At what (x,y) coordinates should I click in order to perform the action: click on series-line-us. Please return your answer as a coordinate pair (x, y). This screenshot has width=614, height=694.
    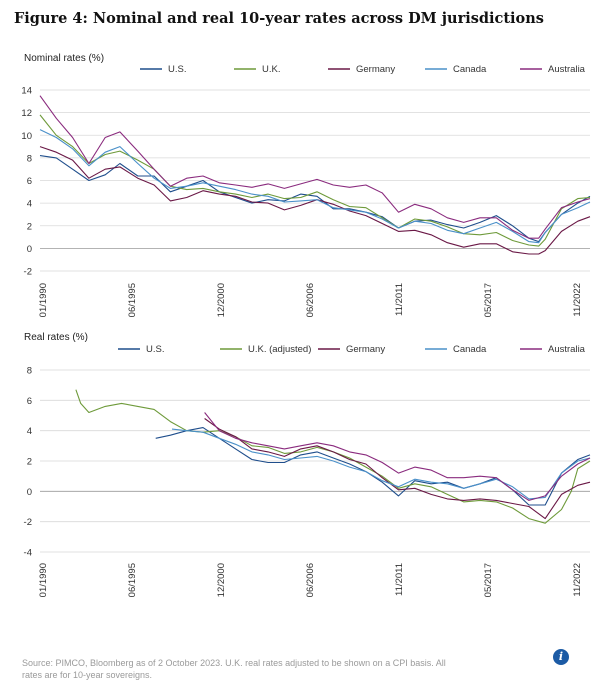
    Looking at the image, I should click on (373, 466).